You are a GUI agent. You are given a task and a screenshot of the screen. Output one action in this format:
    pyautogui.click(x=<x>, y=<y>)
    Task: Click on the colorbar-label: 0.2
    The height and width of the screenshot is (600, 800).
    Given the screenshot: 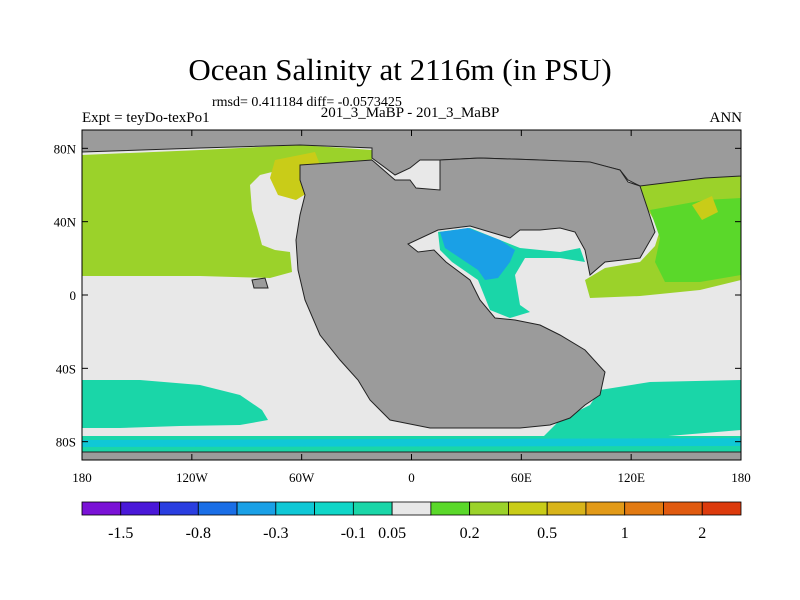 What is the action you would take?
    pyautogui.click(x=470, y=533)
    